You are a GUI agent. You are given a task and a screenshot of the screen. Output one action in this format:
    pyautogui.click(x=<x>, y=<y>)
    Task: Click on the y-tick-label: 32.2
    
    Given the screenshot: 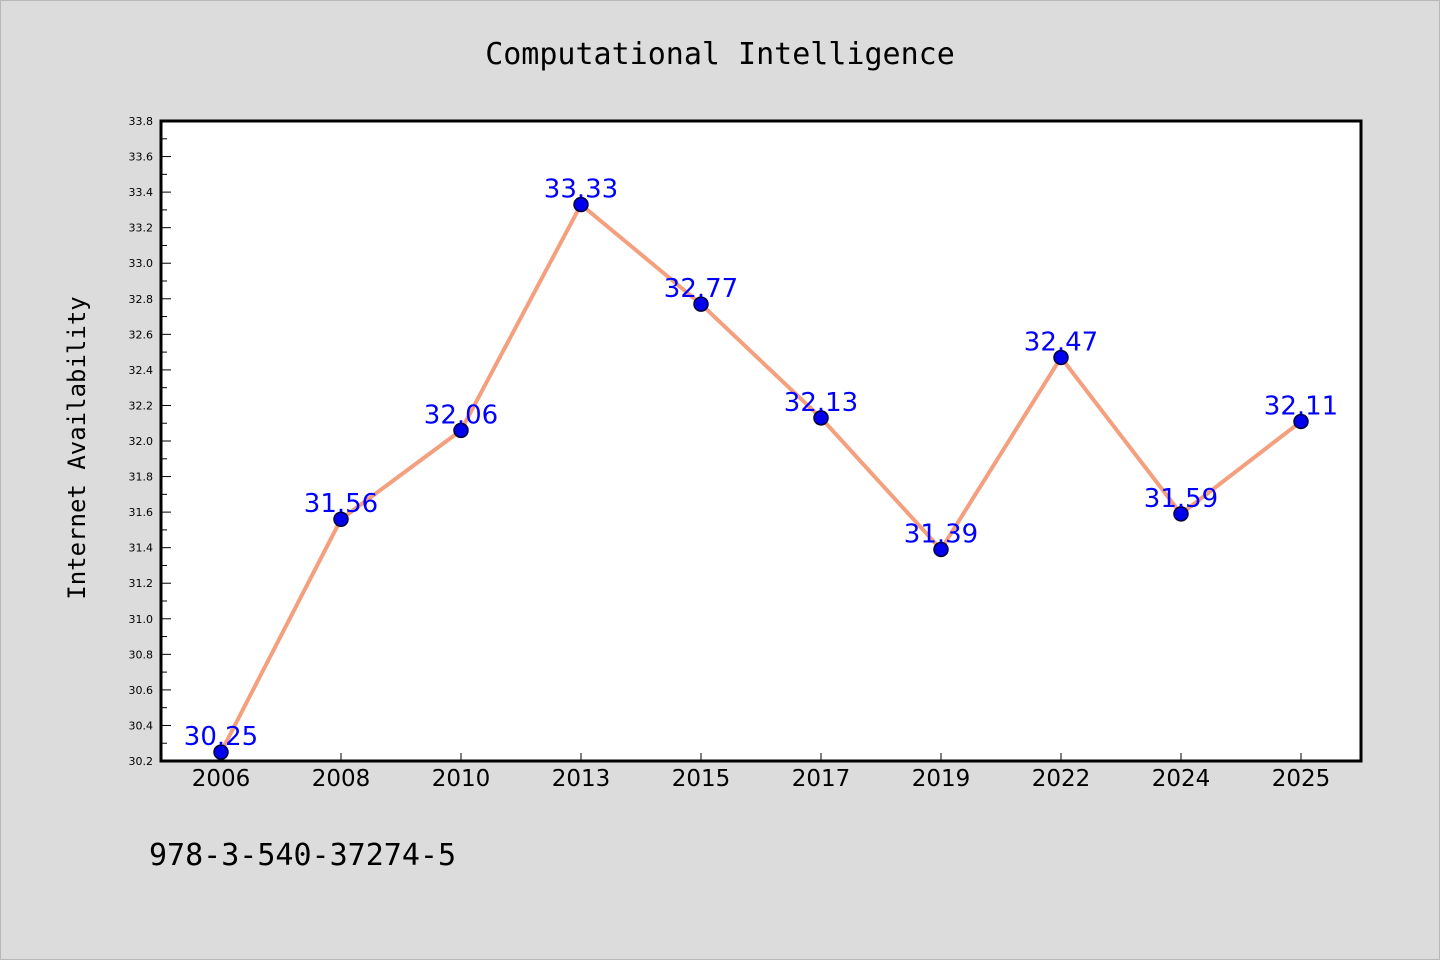 What is the action you would take?
    pyautogui.click(x=141, y=405)
    